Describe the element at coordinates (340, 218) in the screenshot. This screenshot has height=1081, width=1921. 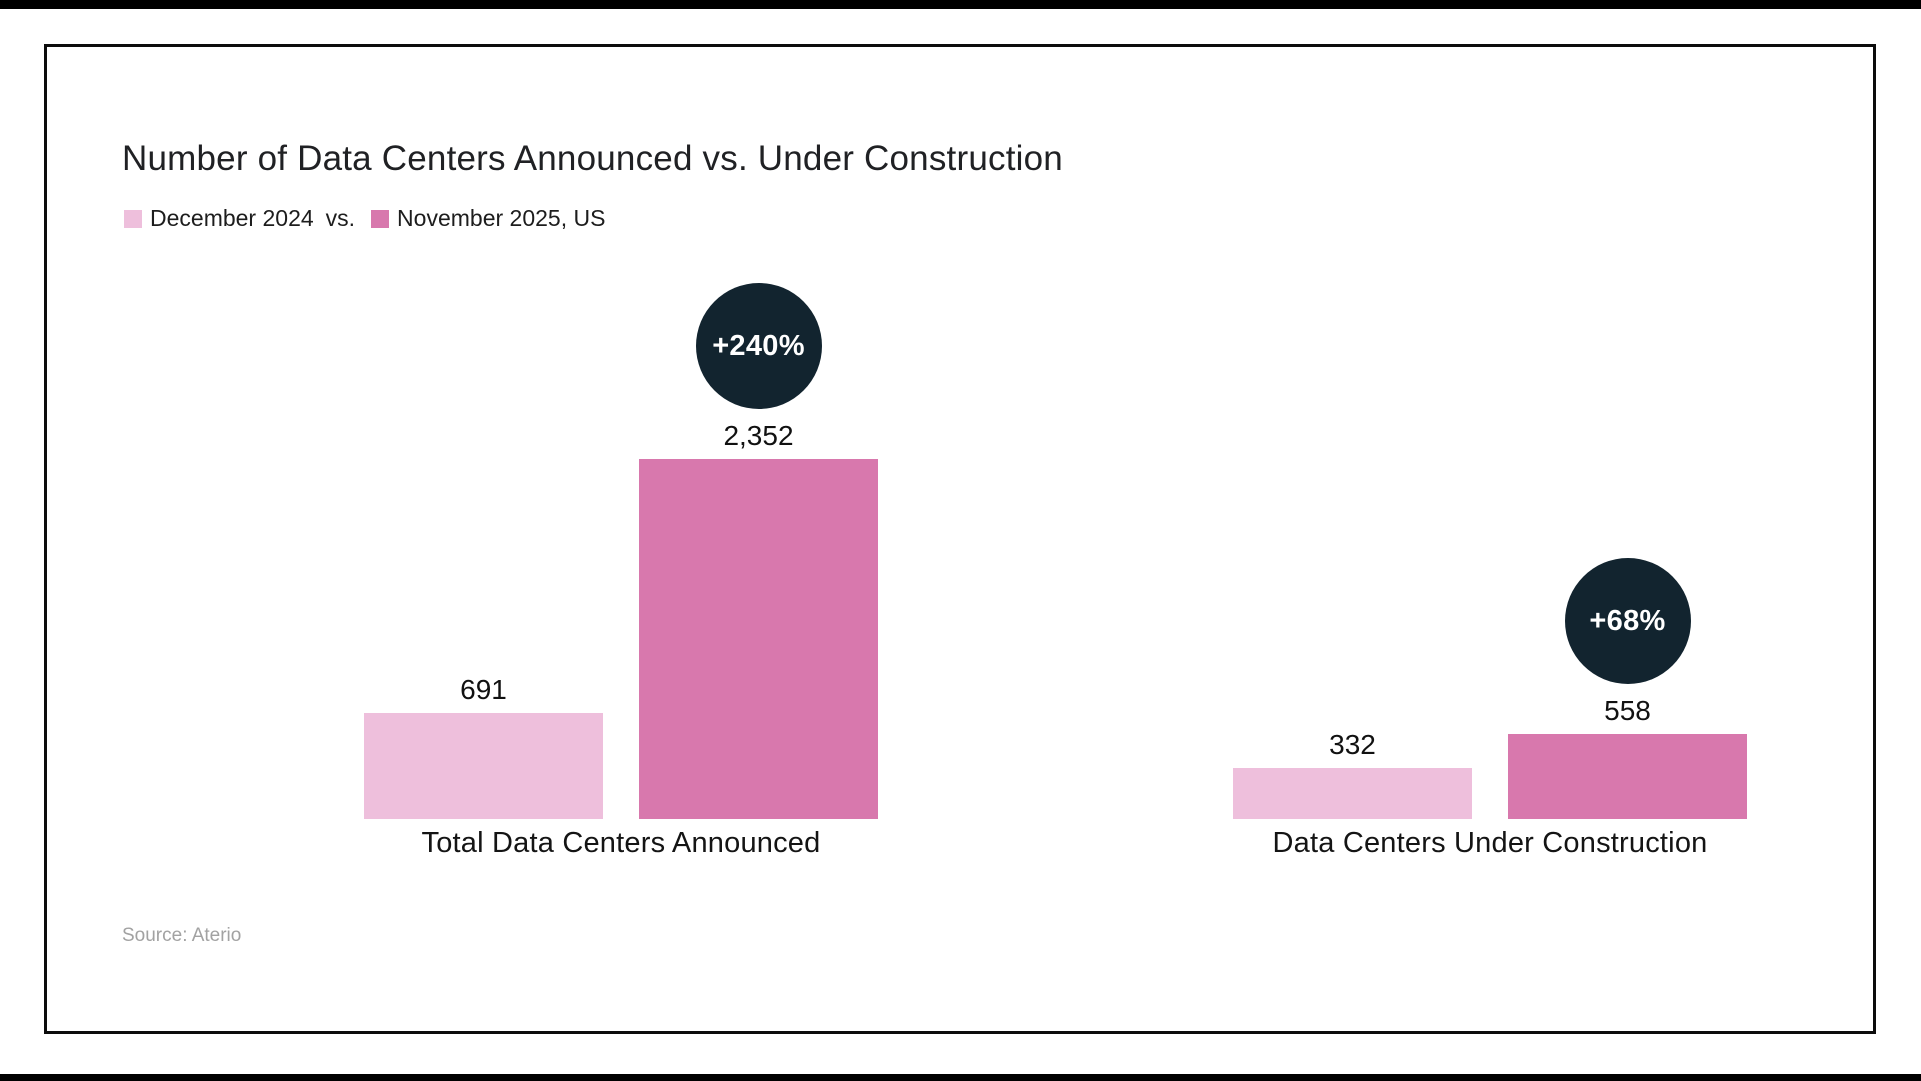
I see `legend-separator: vs.` at that location.